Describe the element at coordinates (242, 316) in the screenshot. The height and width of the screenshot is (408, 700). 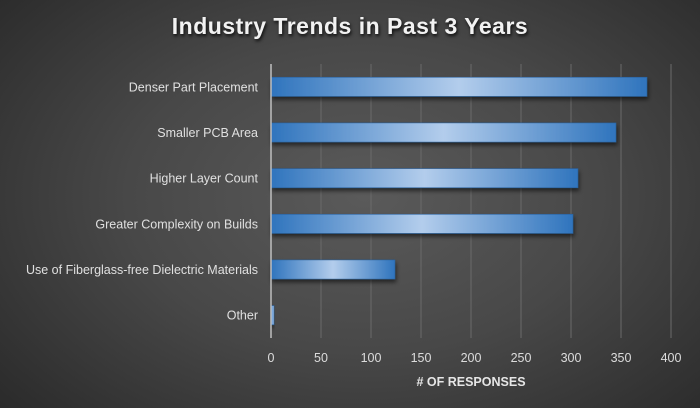
I see `y-category-label: Other` at that location.